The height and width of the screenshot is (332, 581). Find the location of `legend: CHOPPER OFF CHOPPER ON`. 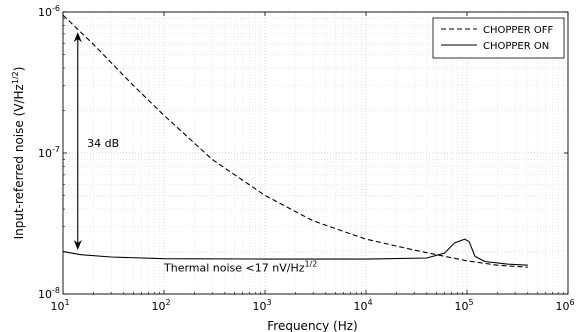

legend: CHOPPER OFF CHOPPER ON is located at coordinates (498, 38).